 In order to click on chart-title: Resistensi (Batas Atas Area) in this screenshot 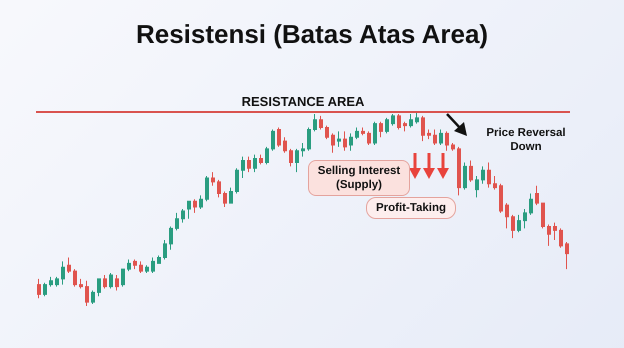, I will do `click(312, 34)`.